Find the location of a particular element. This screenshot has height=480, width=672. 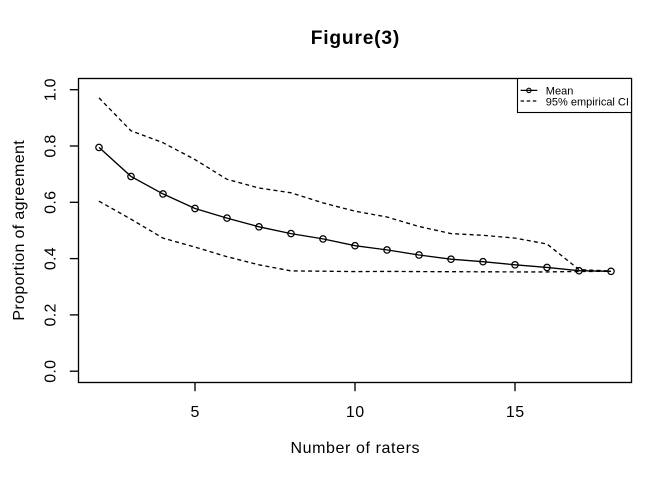

svg-text: 0.4 is located at coordinates (51, 258).